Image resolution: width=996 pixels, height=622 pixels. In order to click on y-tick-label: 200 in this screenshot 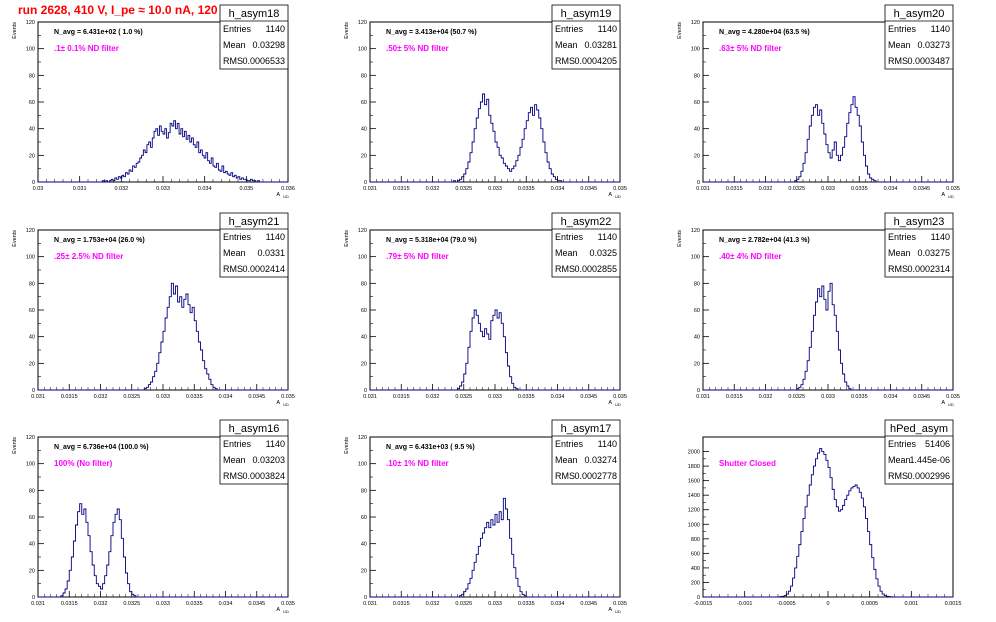, I will do `click(695, 583)`.